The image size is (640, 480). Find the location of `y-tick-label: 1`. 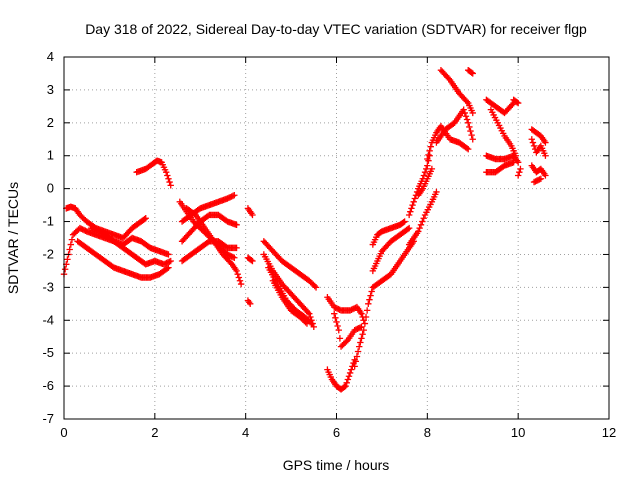

y-tick-label: 1 is located at coordinates (50, 155).